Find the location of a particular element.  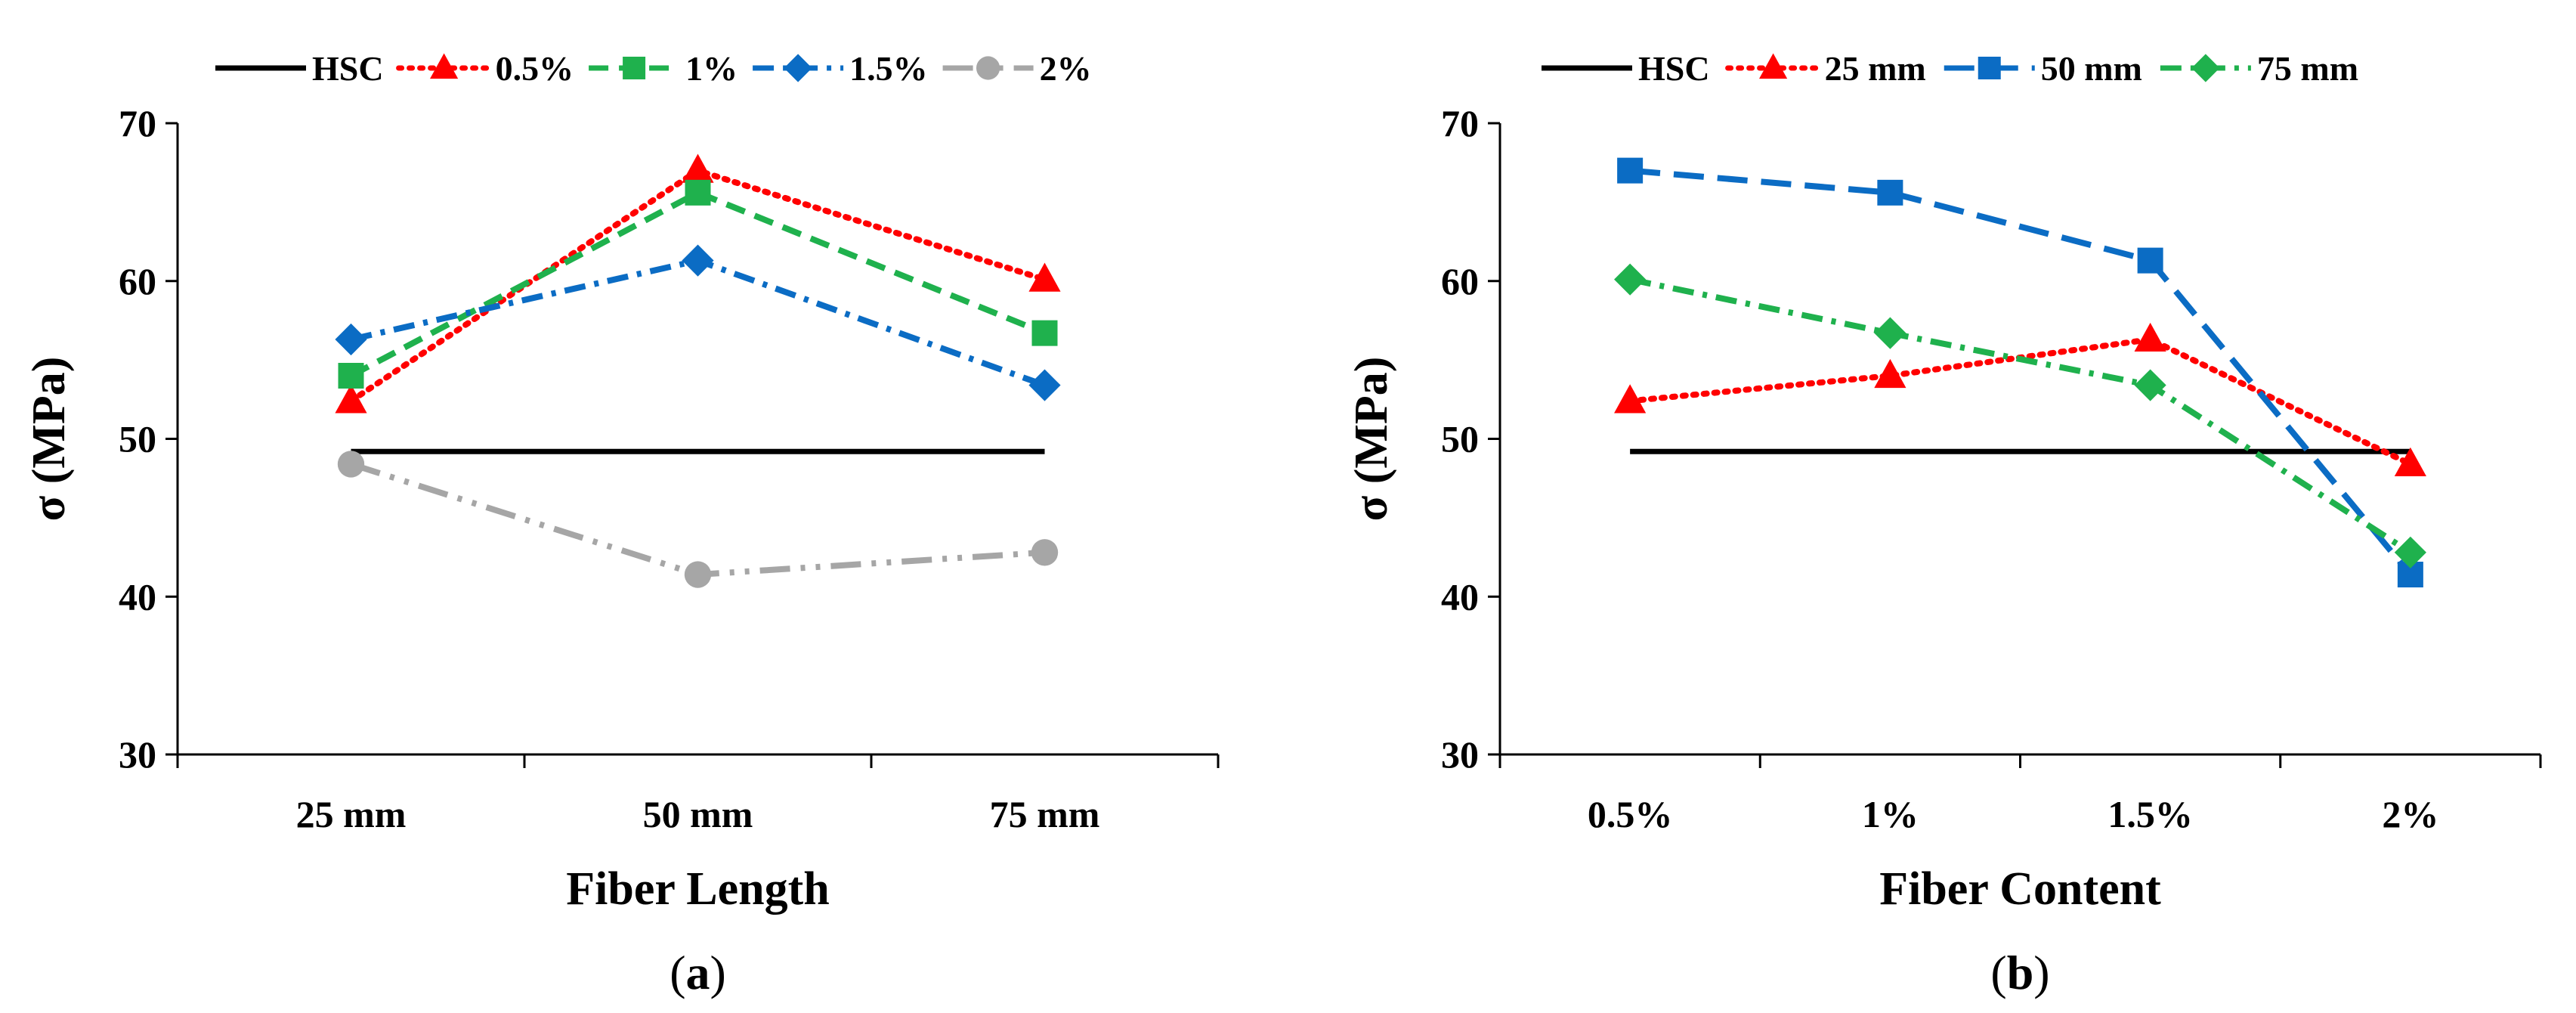

legend-label: 0.5% is located at coordinates (535, 68).